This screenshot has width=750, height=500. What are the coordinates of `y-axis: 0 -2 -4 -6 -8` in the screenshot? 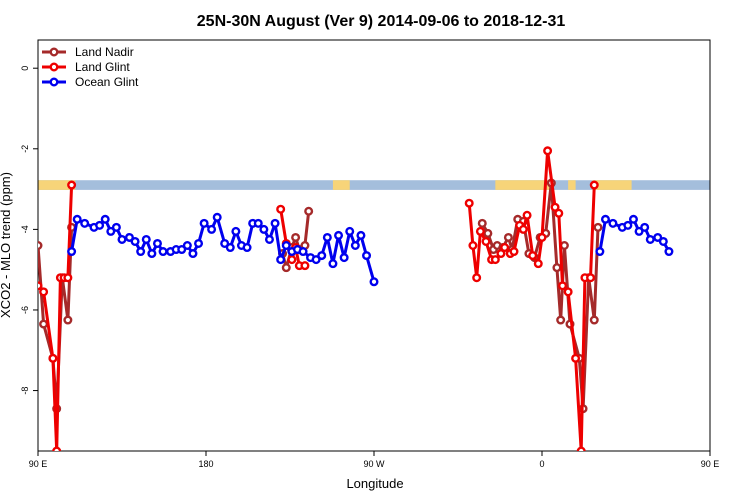 It's located at (29, 230).